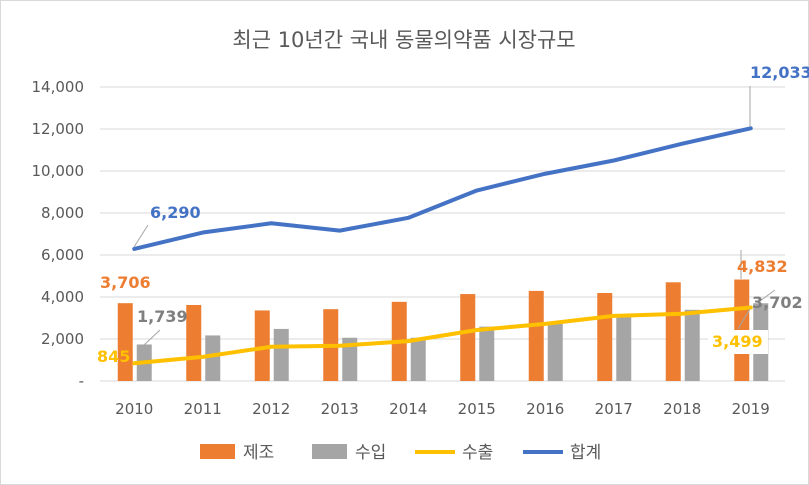  Describe the element at coordinates (545, 409) in the screenshot. I see `x-tick-label: 2016` at that location.